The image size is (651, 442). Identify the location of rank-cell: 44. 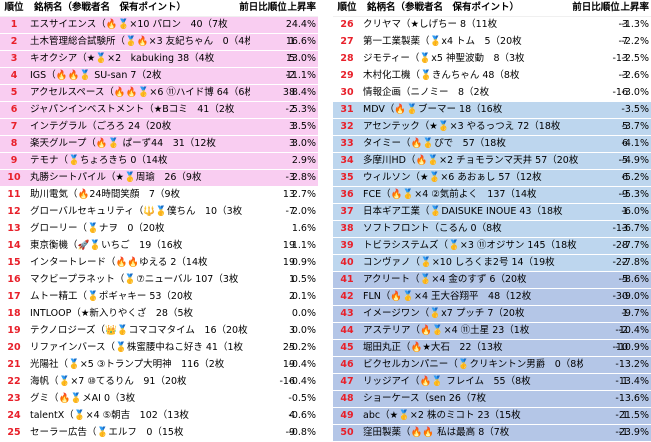
(347, 330).